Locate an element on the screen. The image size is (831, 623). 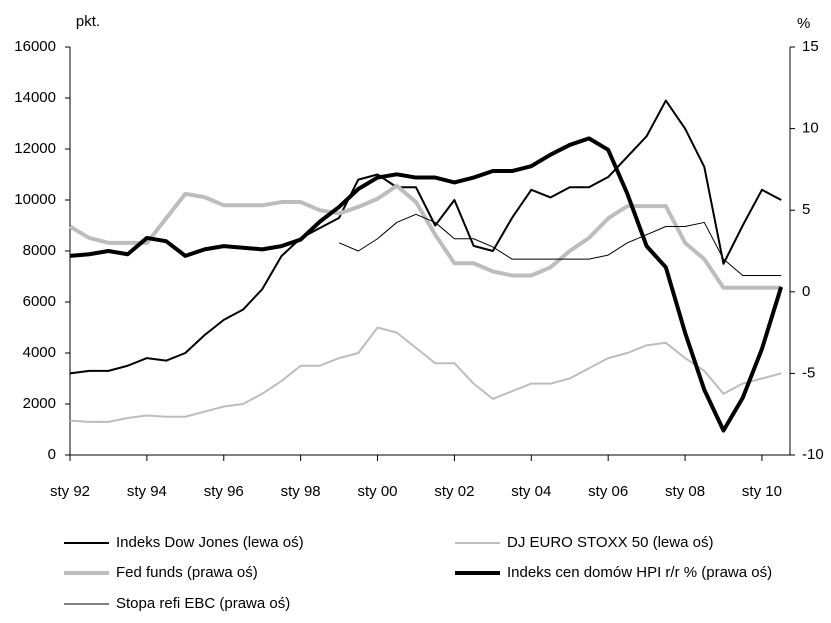
y2-tick-label: -10 is located at coordinates (813, 454).